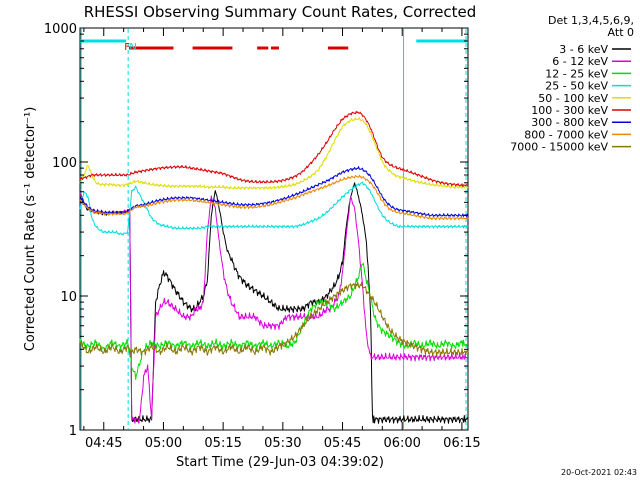 Image resolution: width=640 pixels, height=485 pixels. I want to click on legend-label-12-25-kev: 12 - 25 keV, so click(576, 73).